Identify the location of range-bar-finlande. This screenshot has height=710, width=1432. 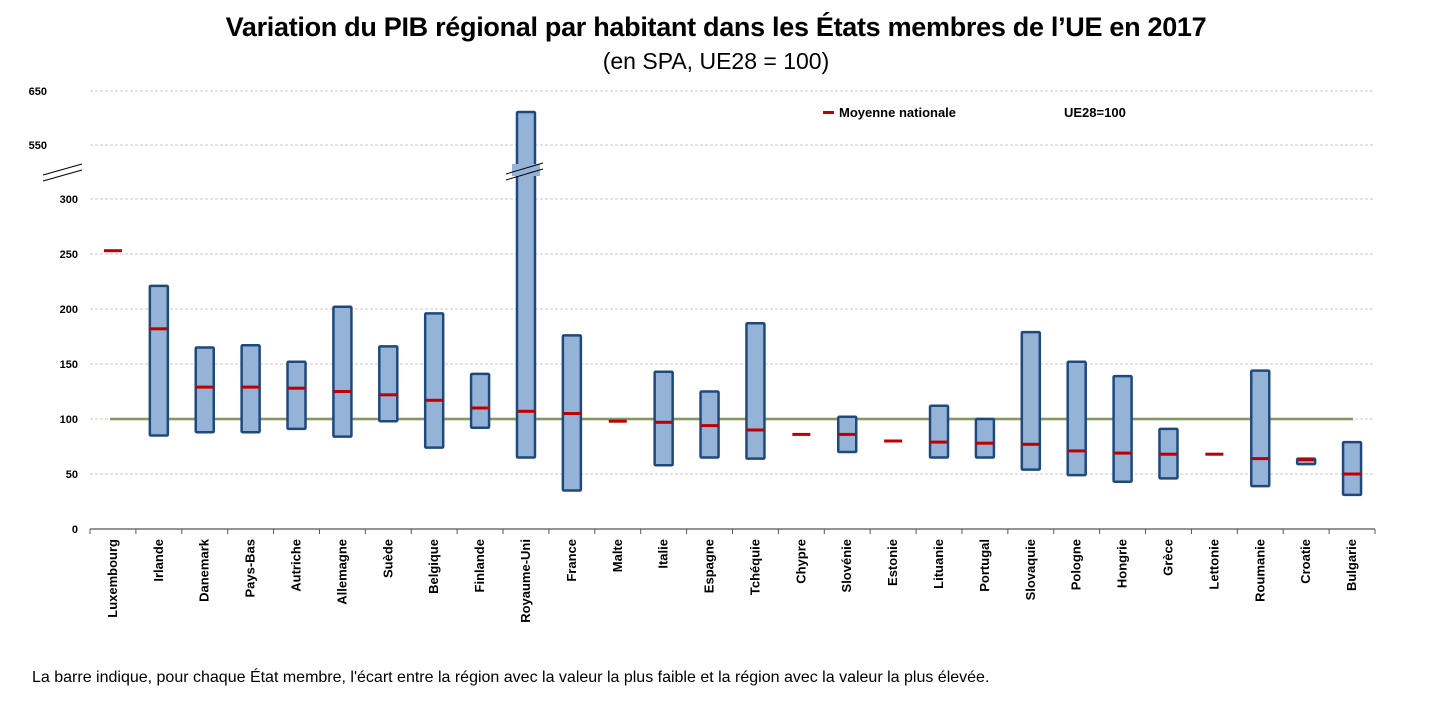
(480, 401).